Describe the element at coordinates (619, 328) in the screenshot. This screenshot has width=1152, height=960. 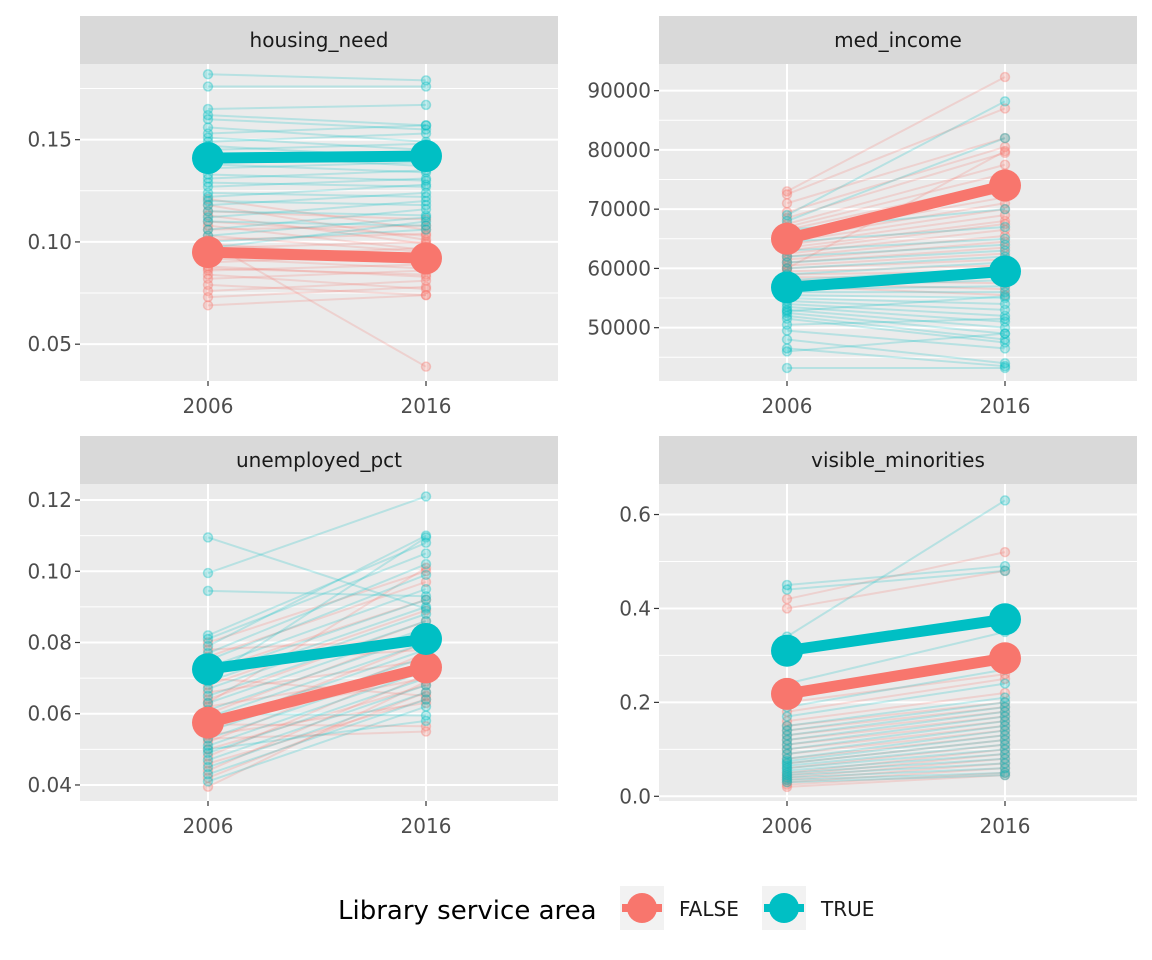
I see `y-tick-label: 50000` at that location.